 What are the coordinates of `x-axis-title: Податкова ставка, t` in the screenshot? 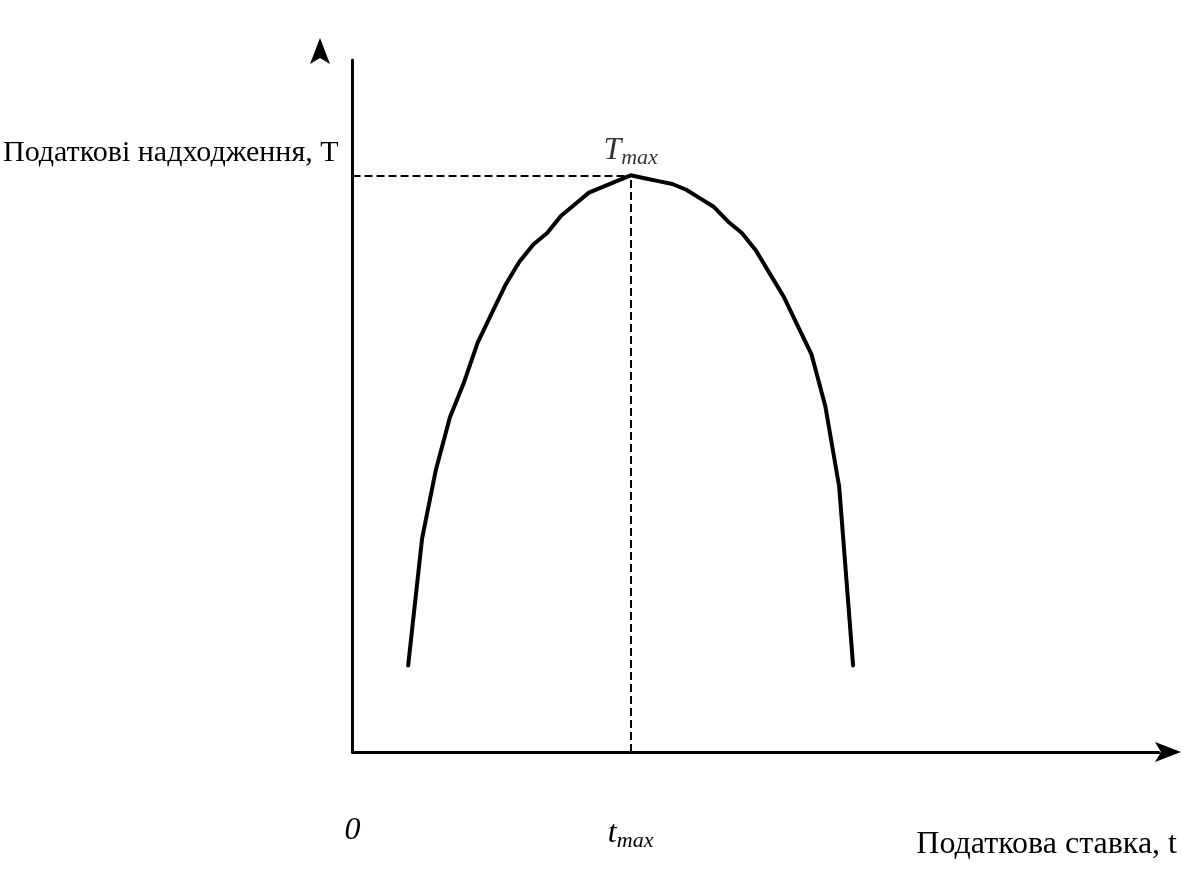 It's located at (1047, 842).